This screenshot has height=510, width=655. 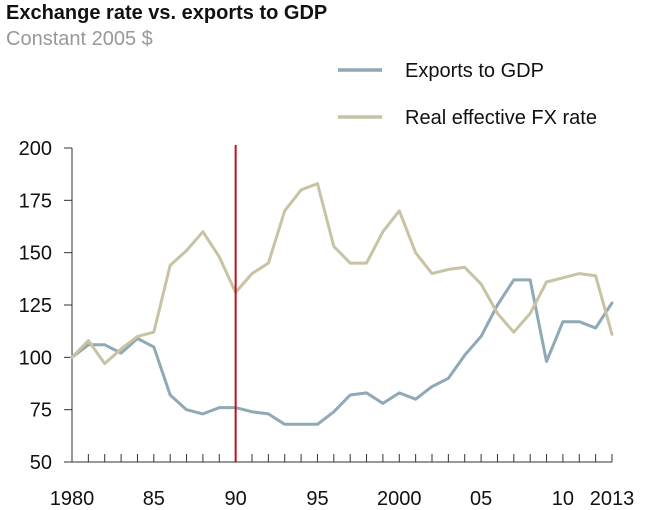 What do you see at coordinates (41, 411) in the screenshot?
I see `y-tick-label: 75` at bounding box center [41, 411].